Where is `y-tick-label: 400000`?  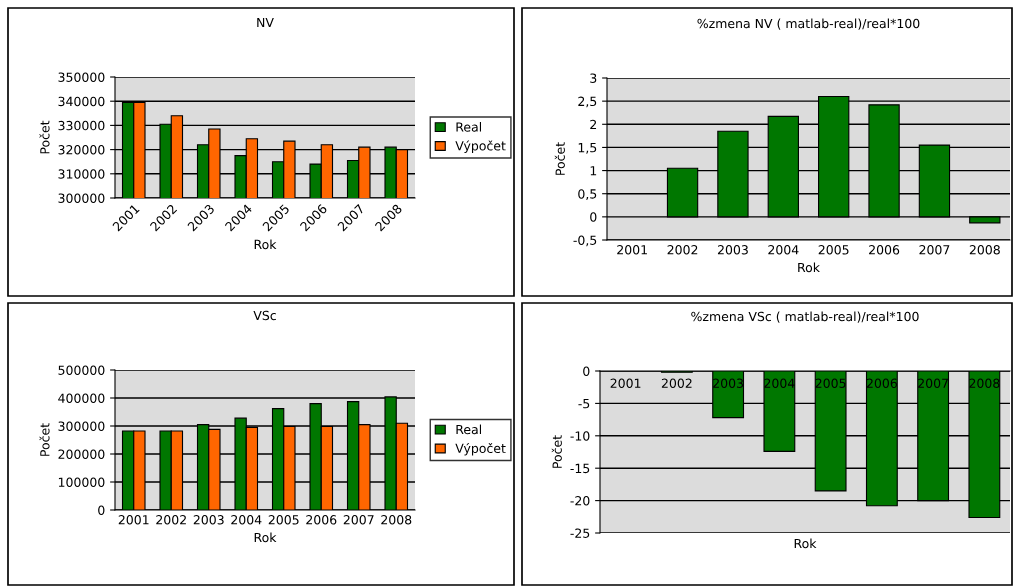
y-tick-label: 400000 is located at coordinates (81, 398).